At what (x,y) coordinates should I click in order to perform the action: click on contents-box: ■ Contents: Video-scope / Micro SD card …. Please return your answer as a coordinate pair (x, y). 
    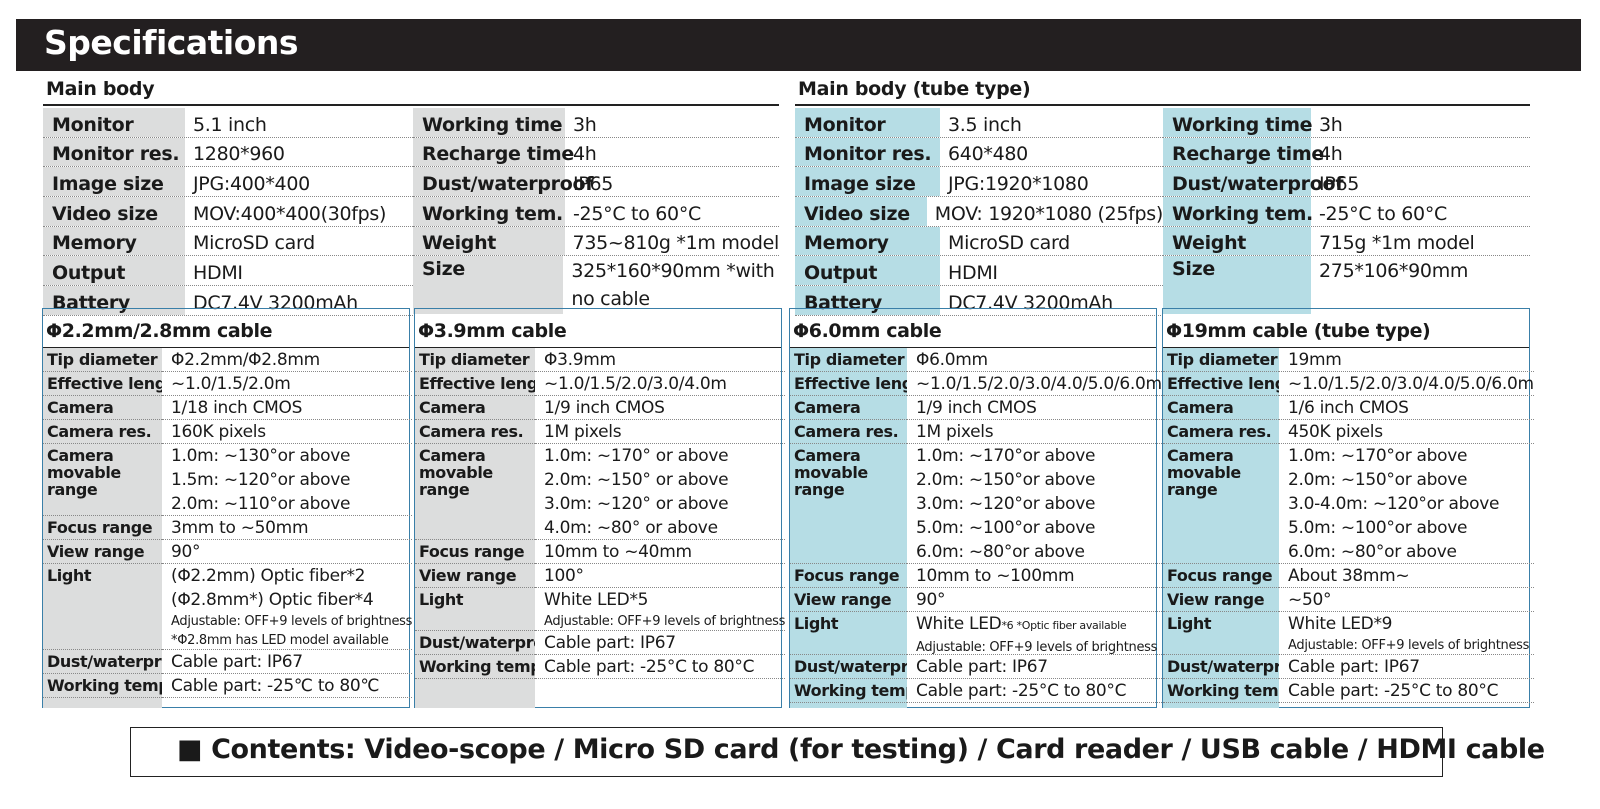
    Looking at the image, I should click on (837, 752).